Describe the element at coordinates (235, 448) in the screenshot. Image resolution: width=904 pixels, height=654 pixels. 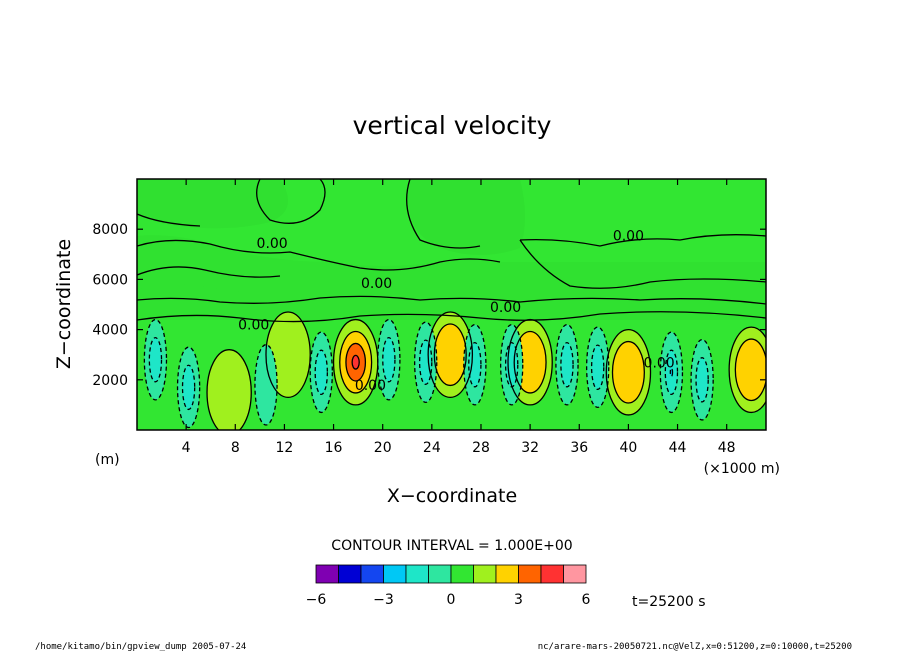
I see `x-tick-label-1: 8` at that location.